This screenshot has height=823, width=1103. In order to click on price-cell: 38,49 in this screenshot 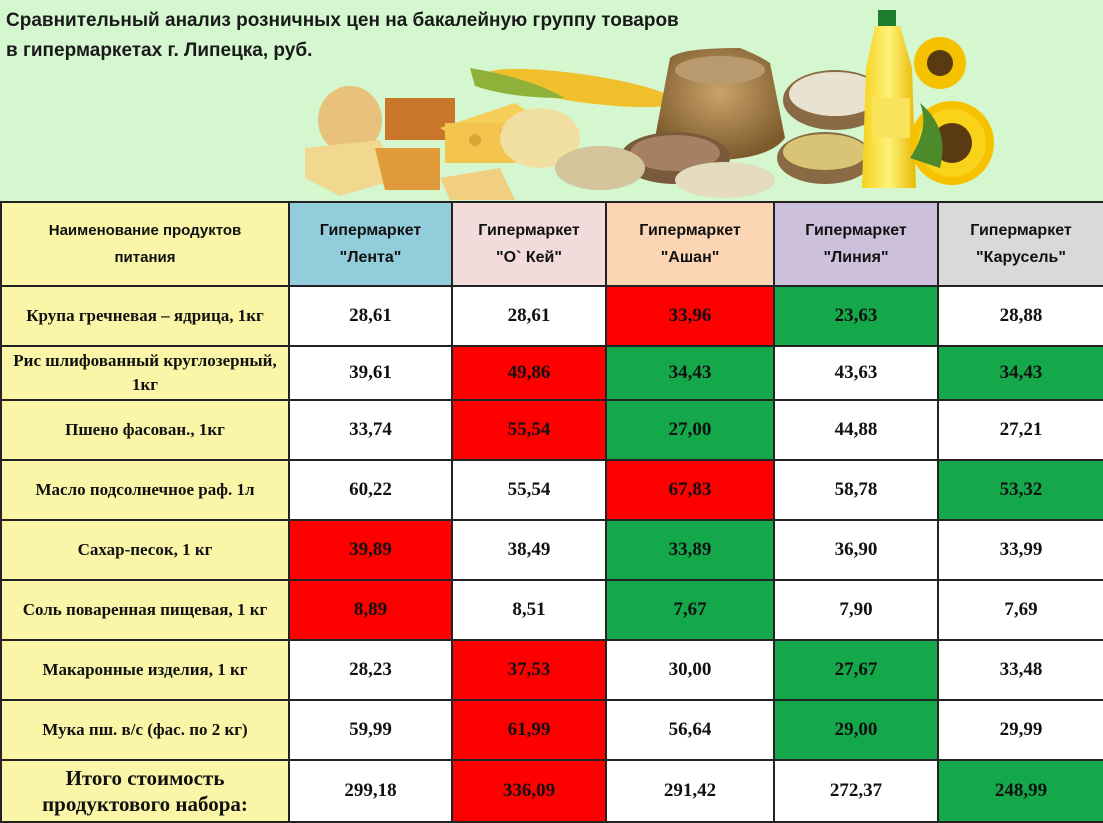, I will do `click(529, 550)`.